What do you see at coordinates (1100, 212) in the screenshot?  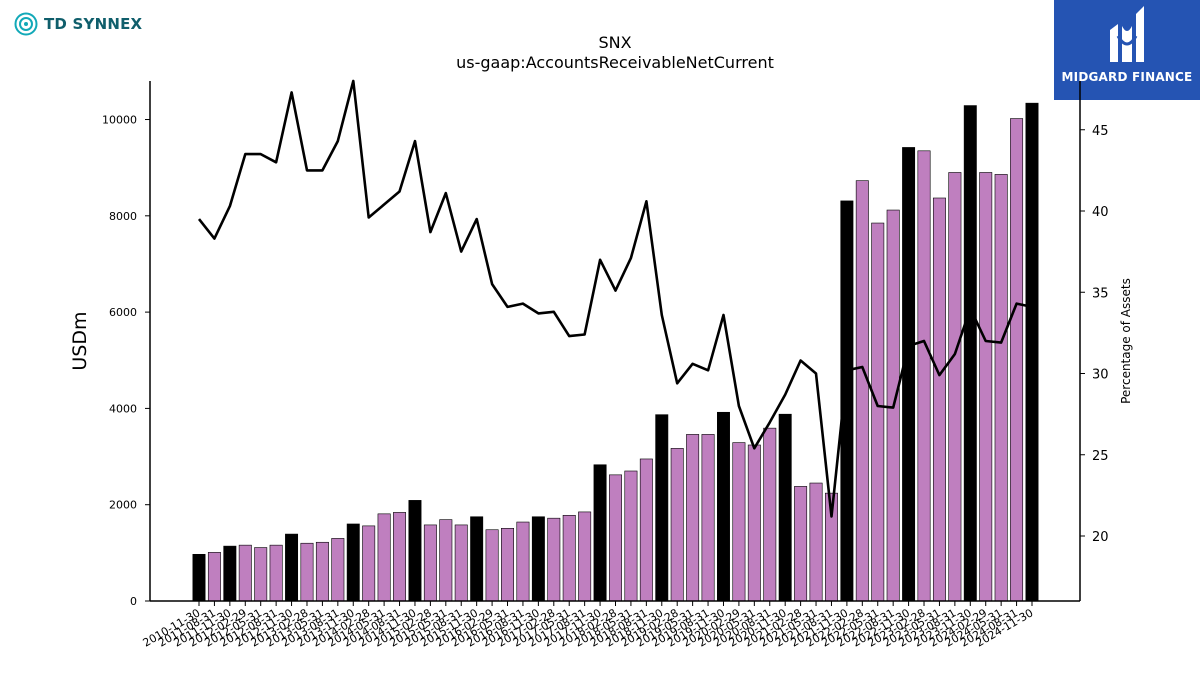 I see `y2-tick-label: 40` at bounding box center [1100, 212].